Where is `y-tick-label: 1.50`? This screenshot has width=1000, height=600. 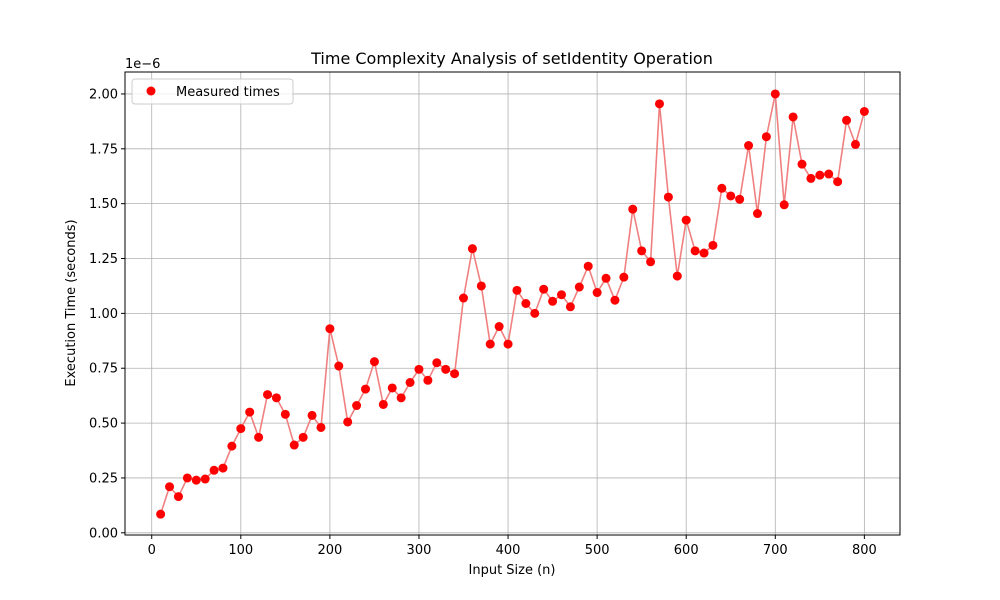
y-tick-label: 1.50 is located at coordinates (103, 204).